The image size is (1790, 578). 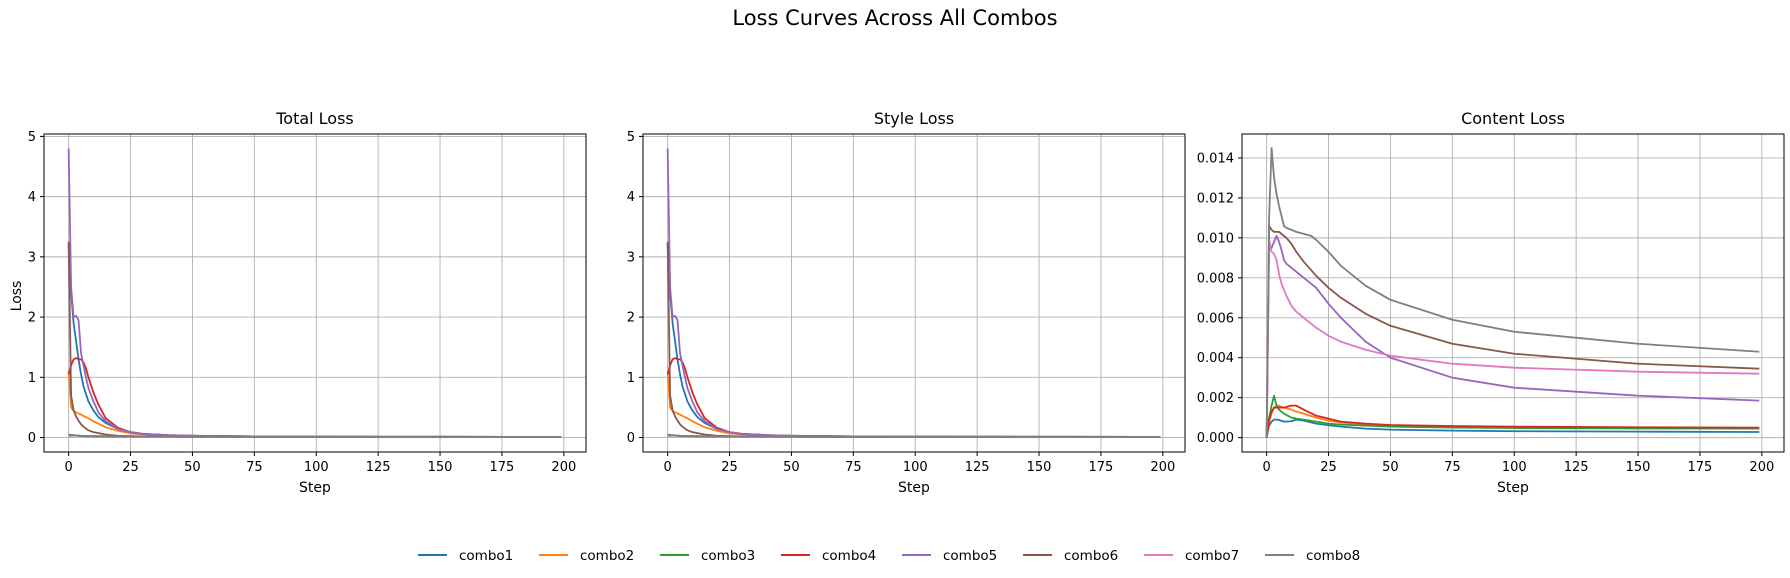 I want to click on legend-label: combo1, so click(x=486, y=556).